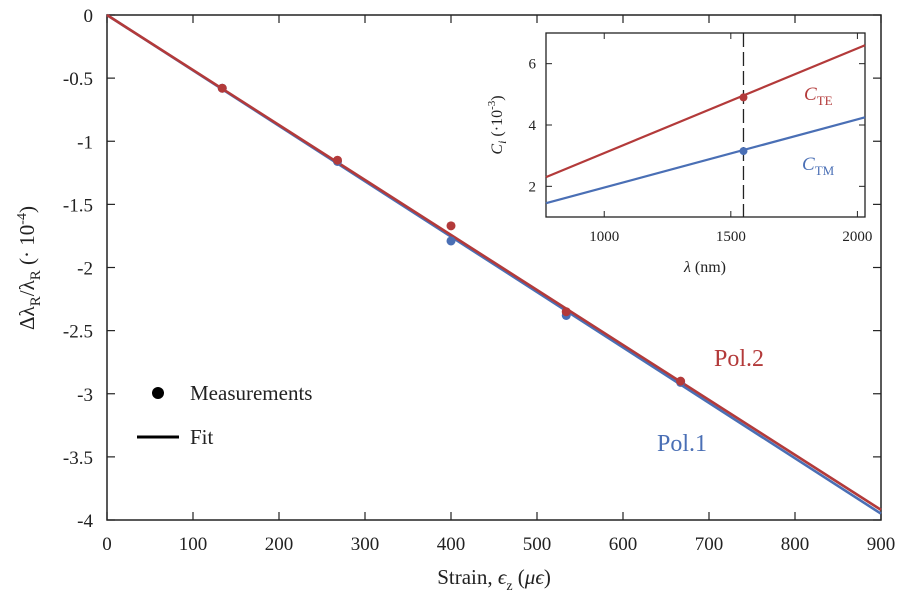  What do you see at coordinates (709, 544) in the screenshot?
I see `main-x-tick-label-7: 700` at bounding box center [709, 544].